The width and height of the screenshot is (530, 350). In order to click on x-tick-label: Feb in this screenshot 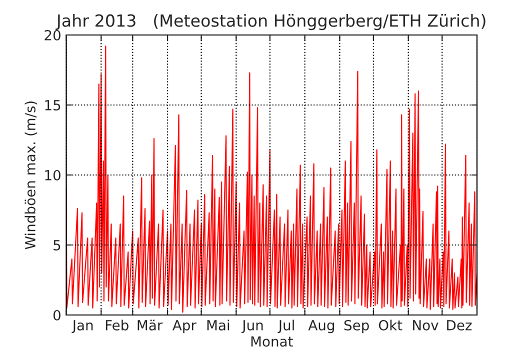, I will do `click(117, 325)`.